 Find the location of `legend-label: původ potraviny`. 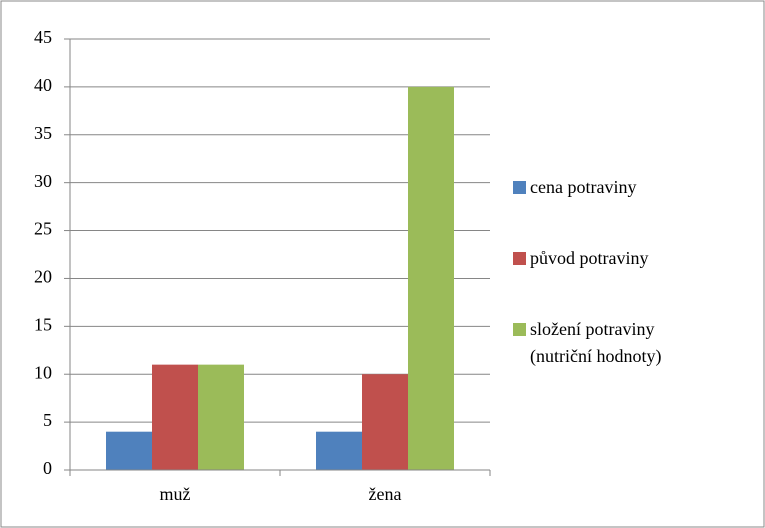

legend-label: původ potraviny is located at coordinates (589, 258).